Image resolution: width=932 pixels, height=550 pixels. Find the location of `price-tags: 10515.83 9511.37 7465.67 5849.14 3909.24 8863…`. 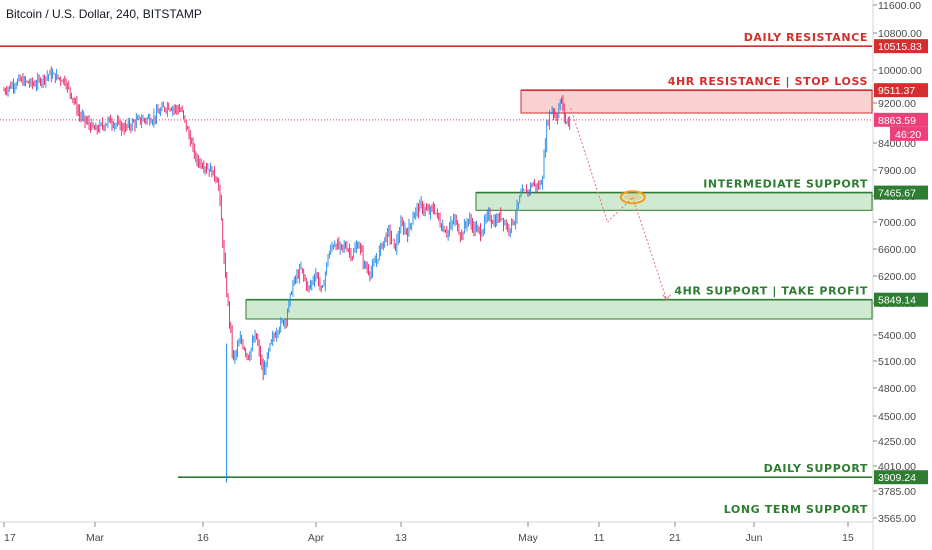

price-tags: 10515.83 9511.37 7465.67 5849.14 3909.24 8863… is located at coordinates (901, 262).